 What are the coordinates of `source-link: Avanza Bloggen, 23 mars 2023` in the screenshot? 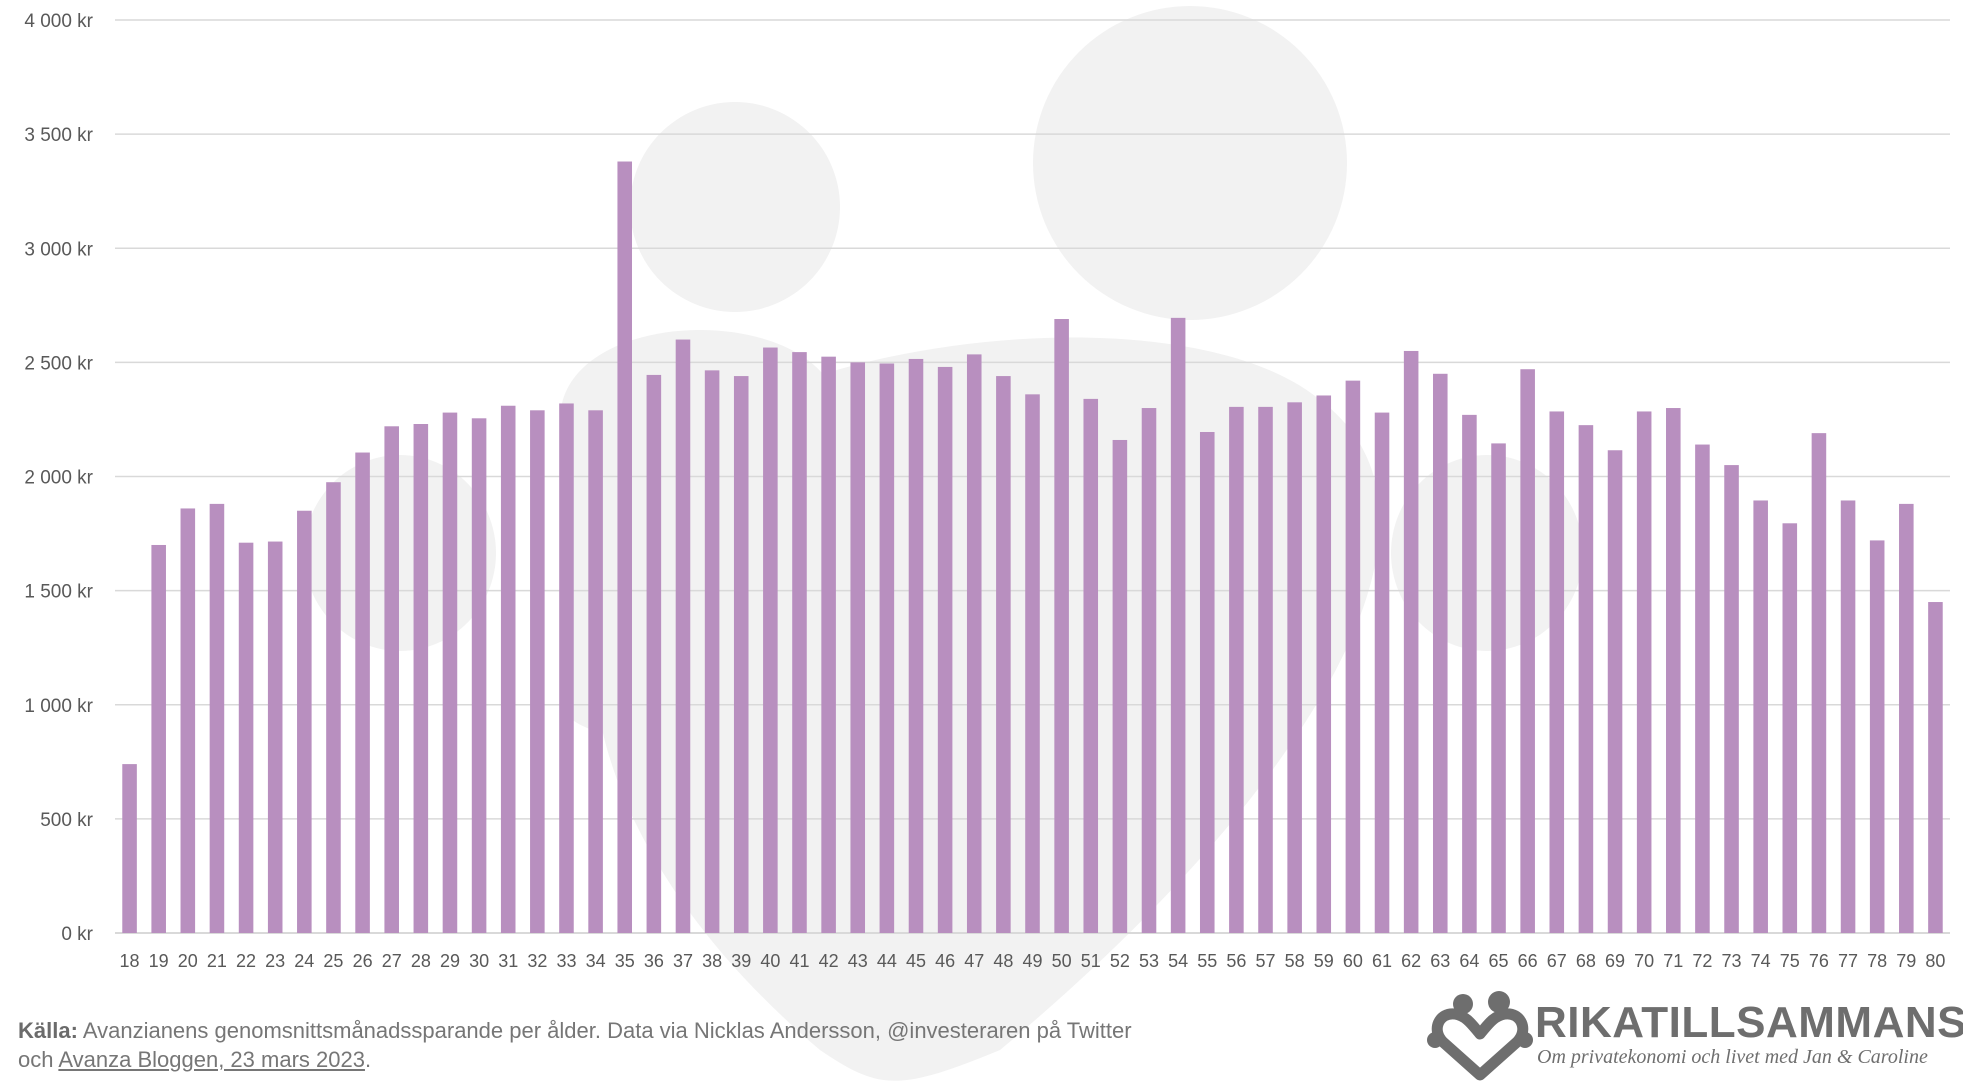 It's located at (211, 1059).